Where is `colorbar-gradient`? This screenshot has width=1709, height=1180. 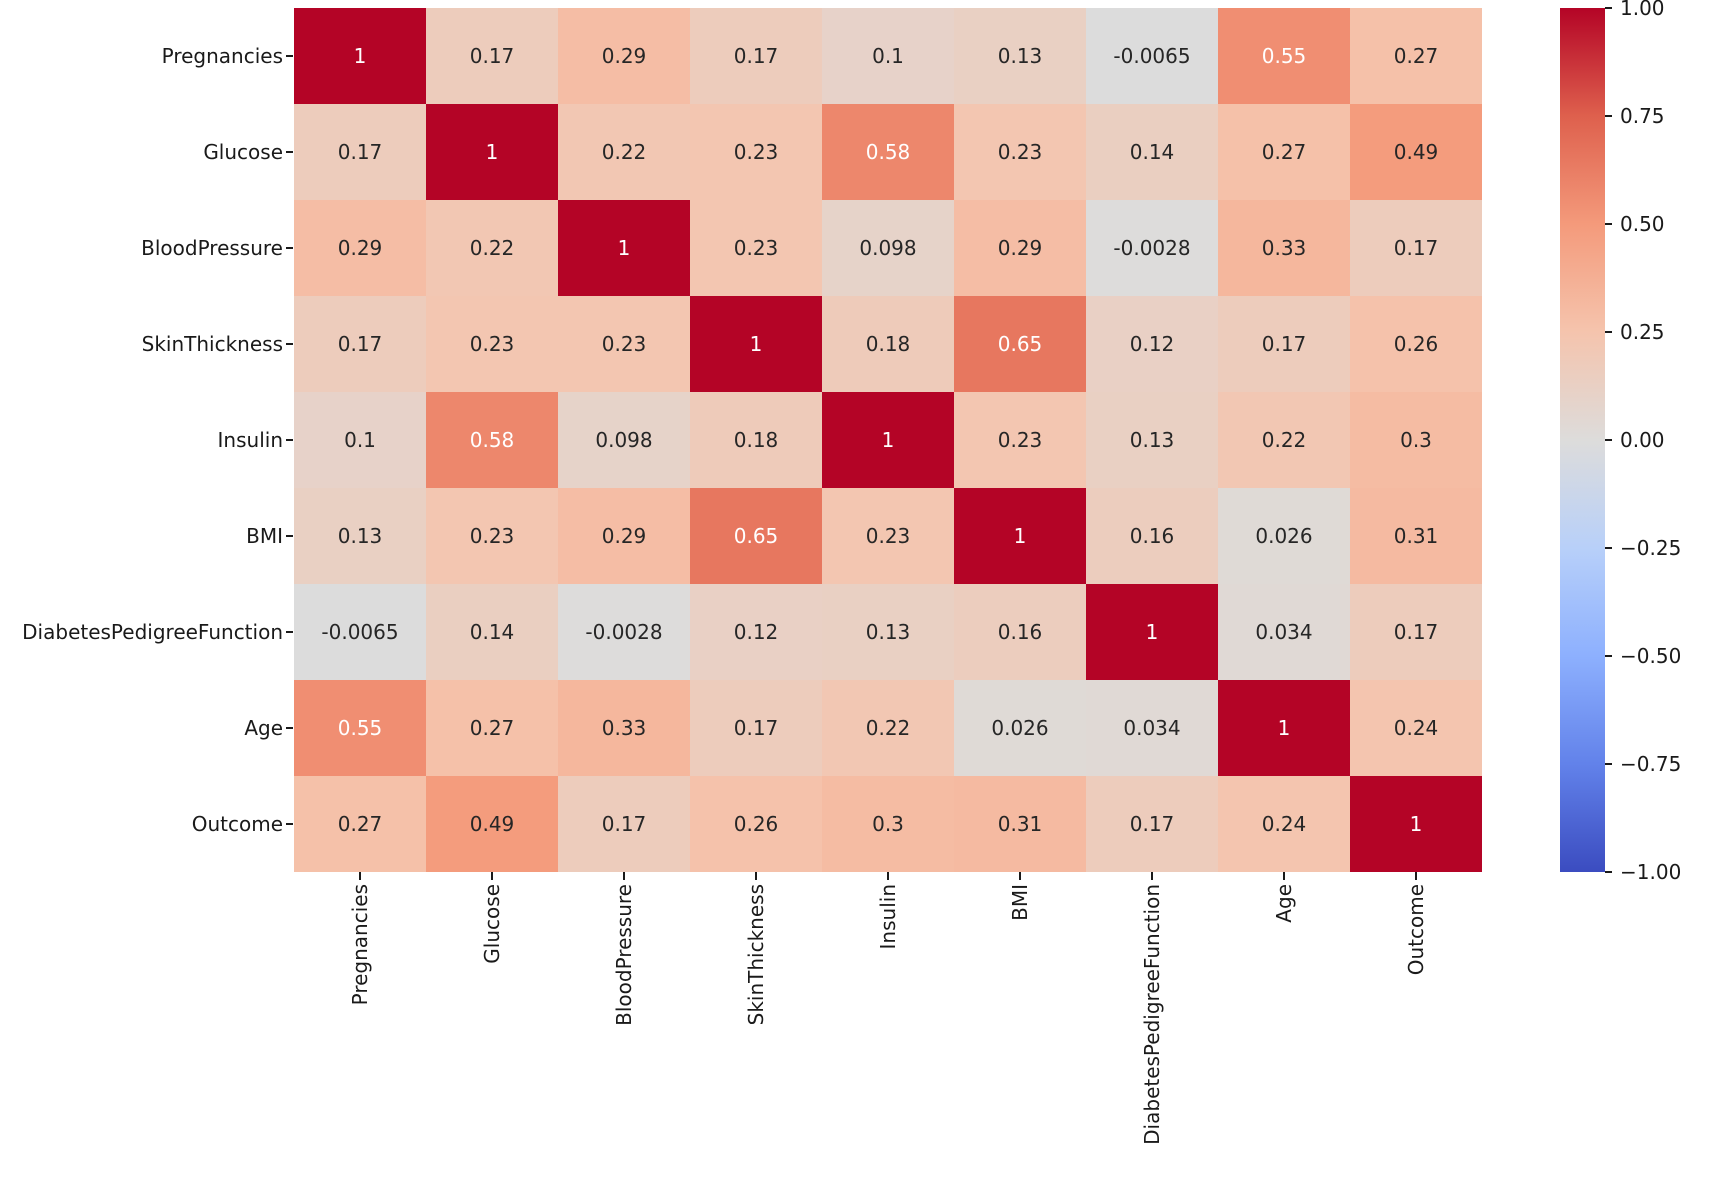
colorbar-gradient is located at coordinates (1582, 440).